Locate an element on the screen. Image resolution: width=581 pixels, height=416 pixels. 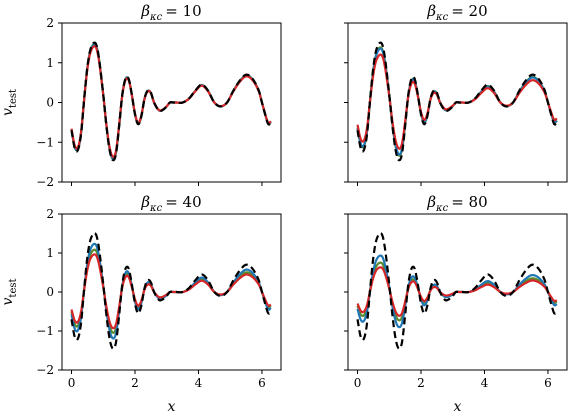
panel-title: βκc = 80 is located at coordinates (456, 203).